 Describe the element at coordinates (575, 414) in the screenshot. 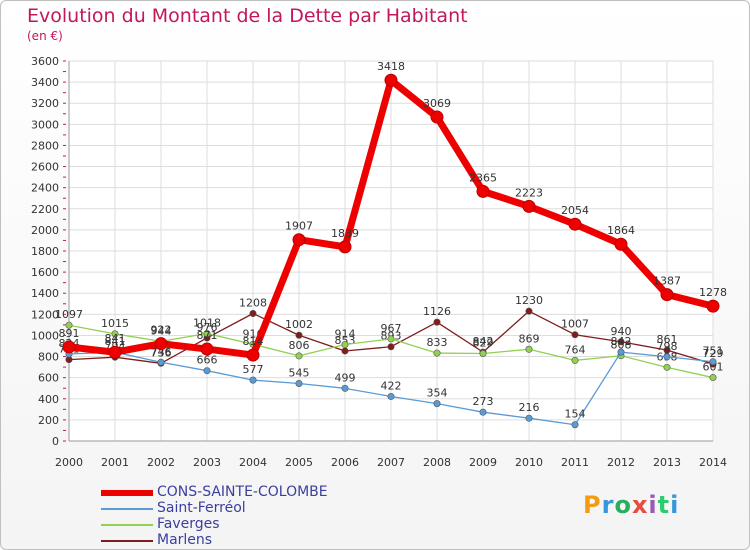

I see `data-label: 154` at that location.